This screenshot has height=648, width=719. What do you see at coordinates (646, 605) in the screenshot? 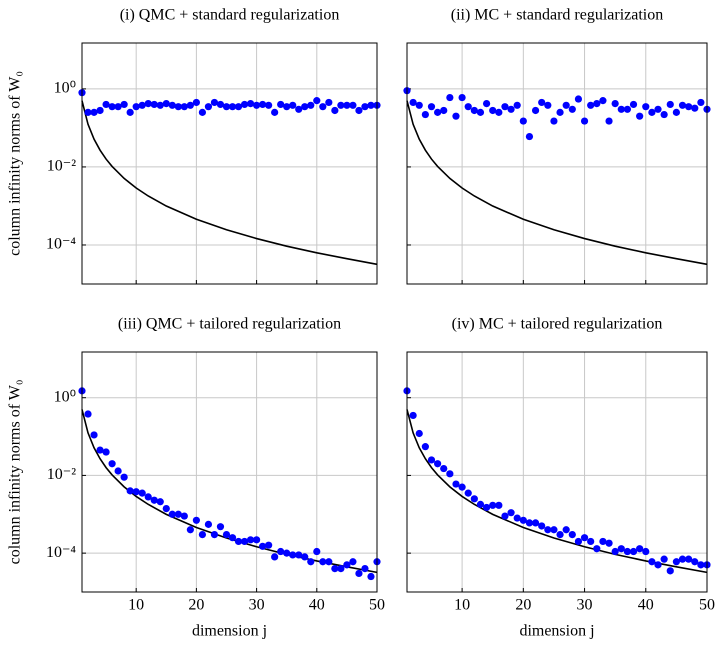
I see `x-tick-label: 40` at bounding box center [646, 605].